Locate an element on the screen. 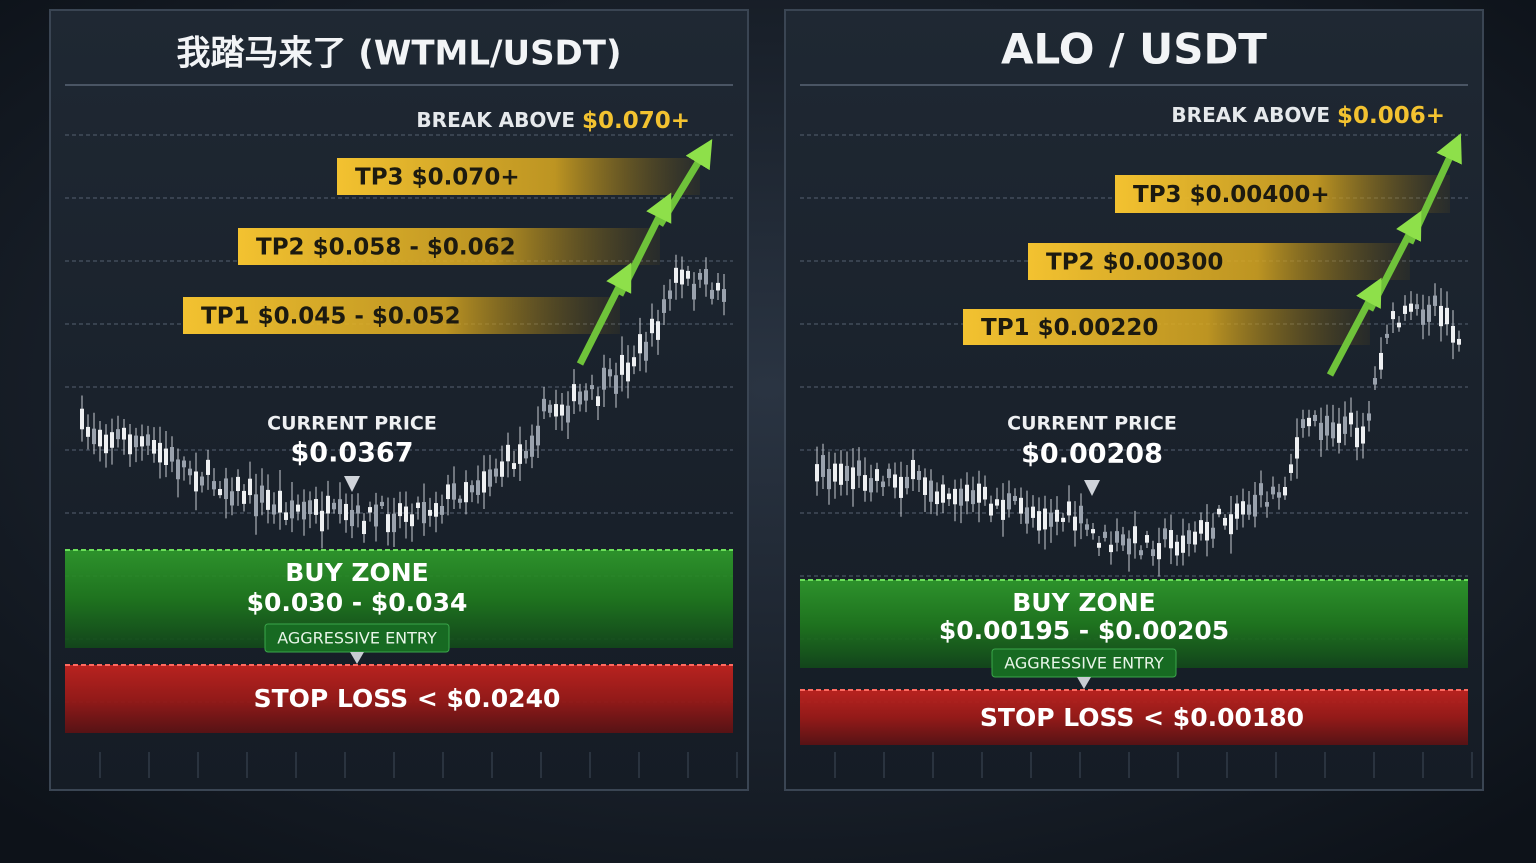  current-price-label: CURRENT PRICE is located at coordinates (1092, 424).